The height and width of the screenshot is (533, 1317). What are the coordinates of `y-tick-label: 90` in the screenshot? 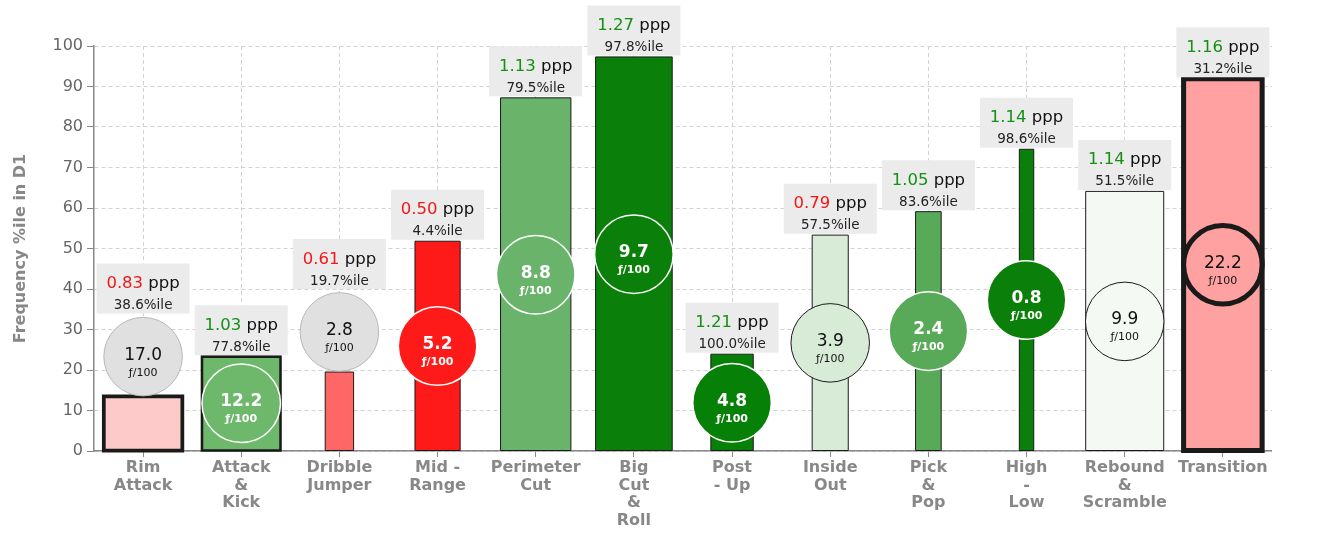 It's located at (72, 85).